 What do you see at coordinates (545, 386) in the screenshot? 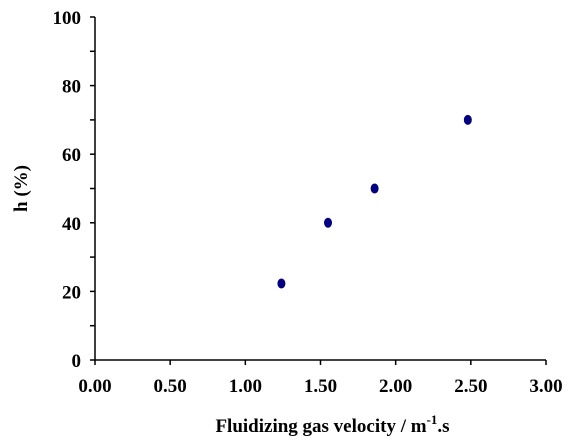
I see `x-tick-label: 3.00` at bounding box center [545, 386].